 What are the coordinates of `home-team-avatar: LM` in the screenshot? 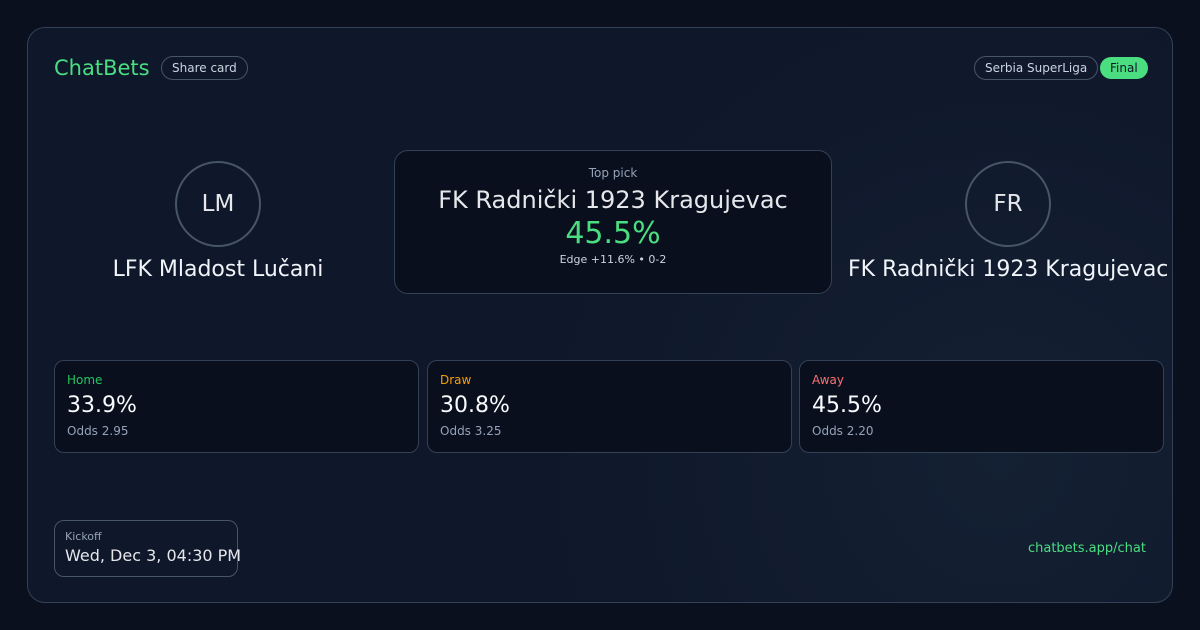 It's located at (218, 204).